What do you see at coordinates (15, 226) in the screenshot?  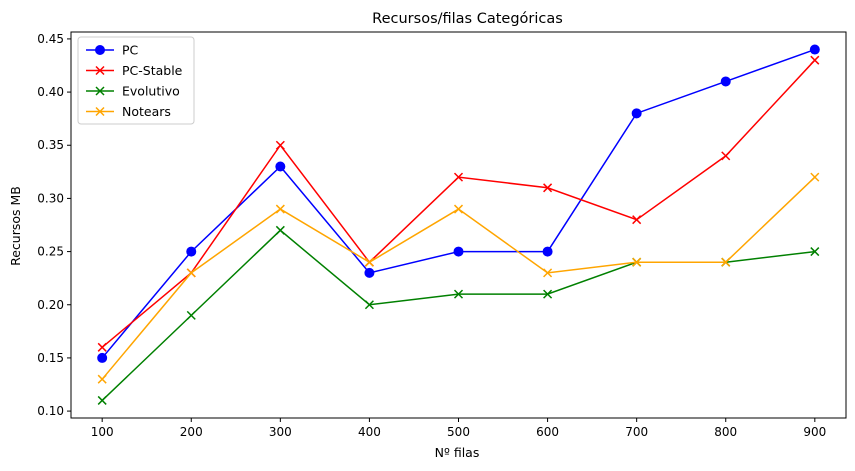 I see `y-axis-title: Recursos MB` at bounding box center [15, 226].